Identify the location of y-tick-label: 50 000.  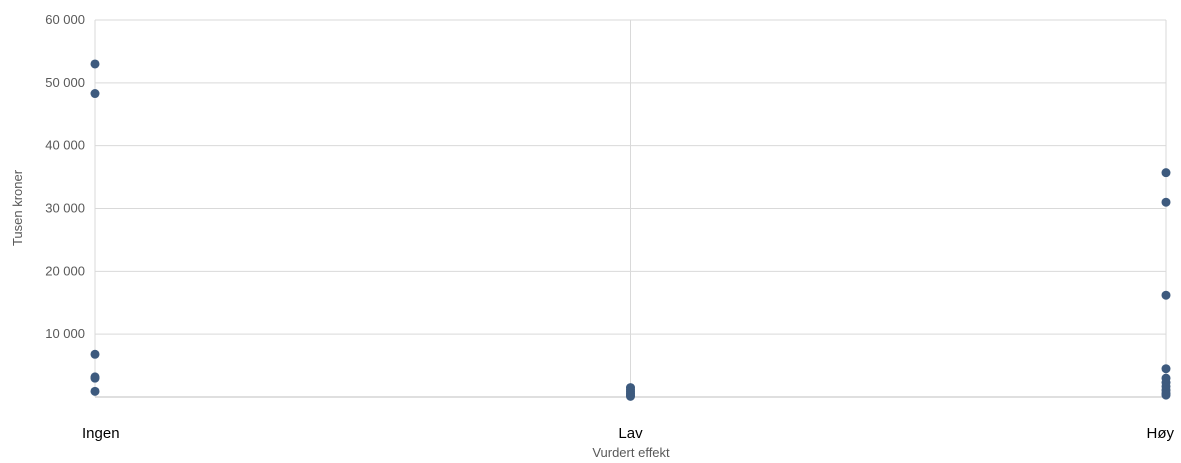
(65, 82).